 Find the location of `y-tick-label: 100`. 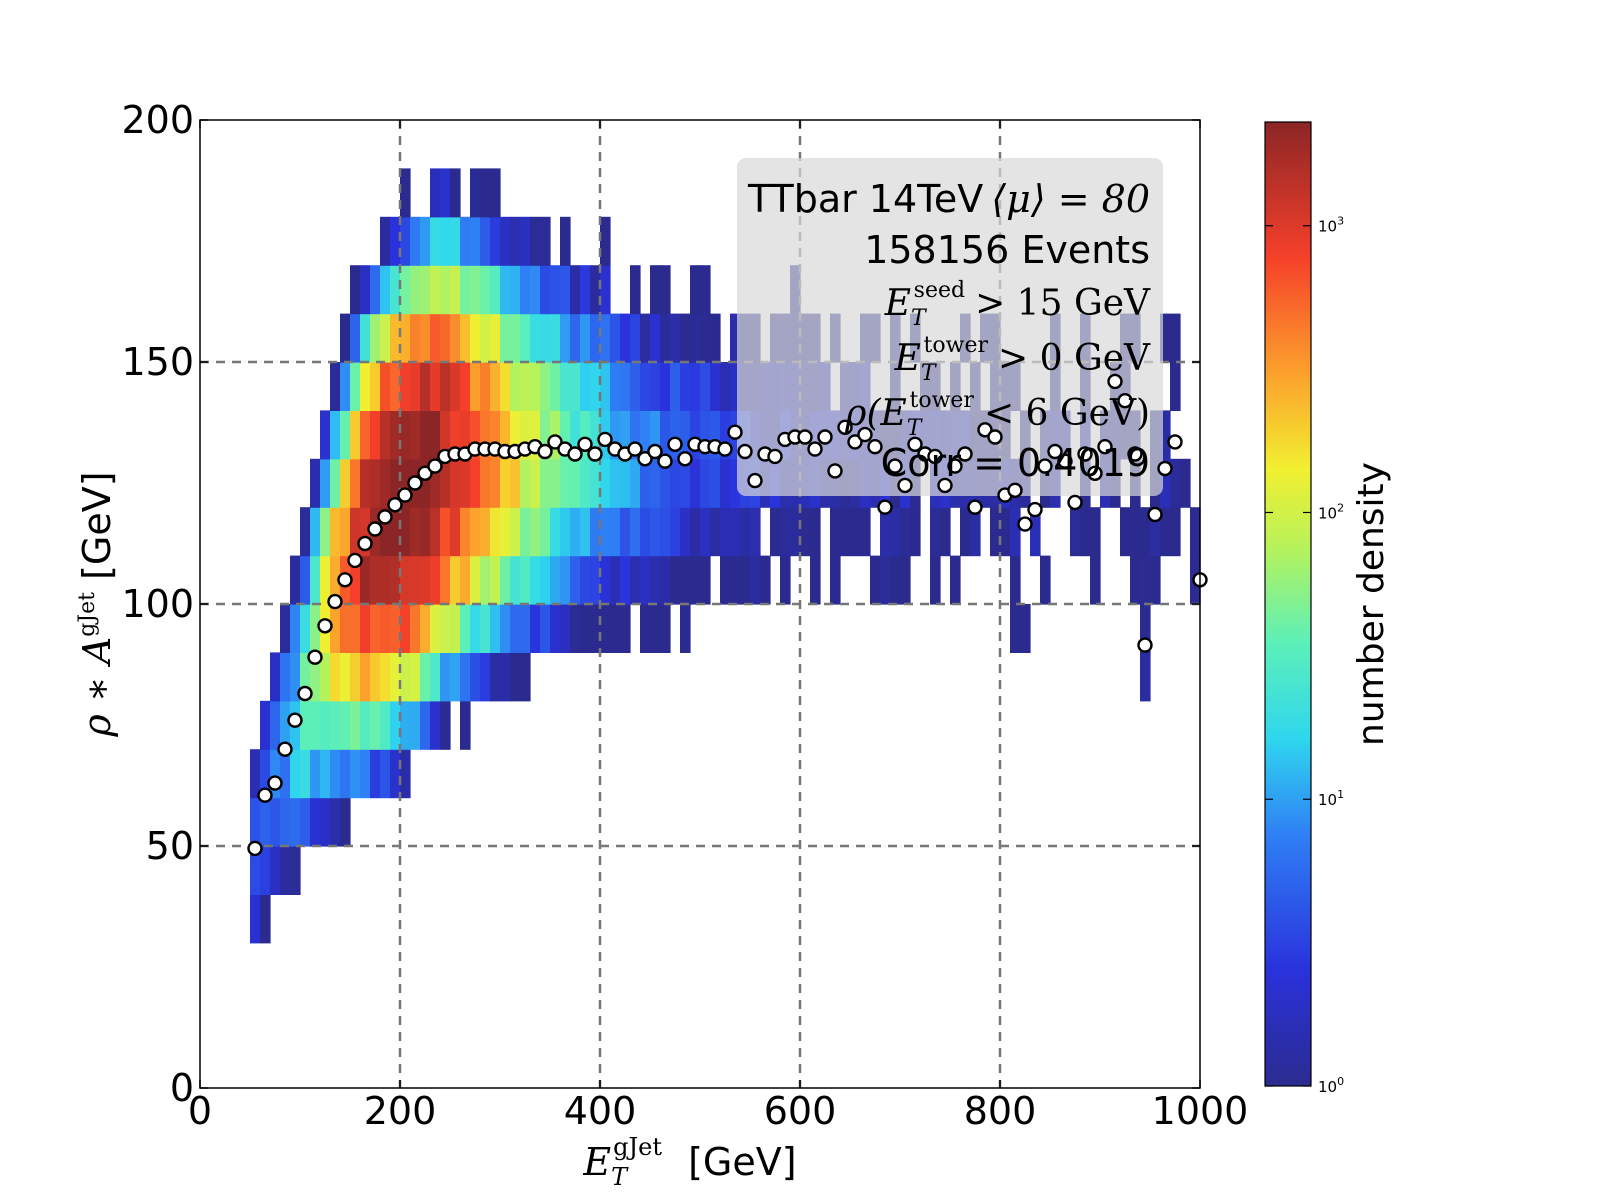

y-tick-label: 100 is located at coordinates (157, 604).